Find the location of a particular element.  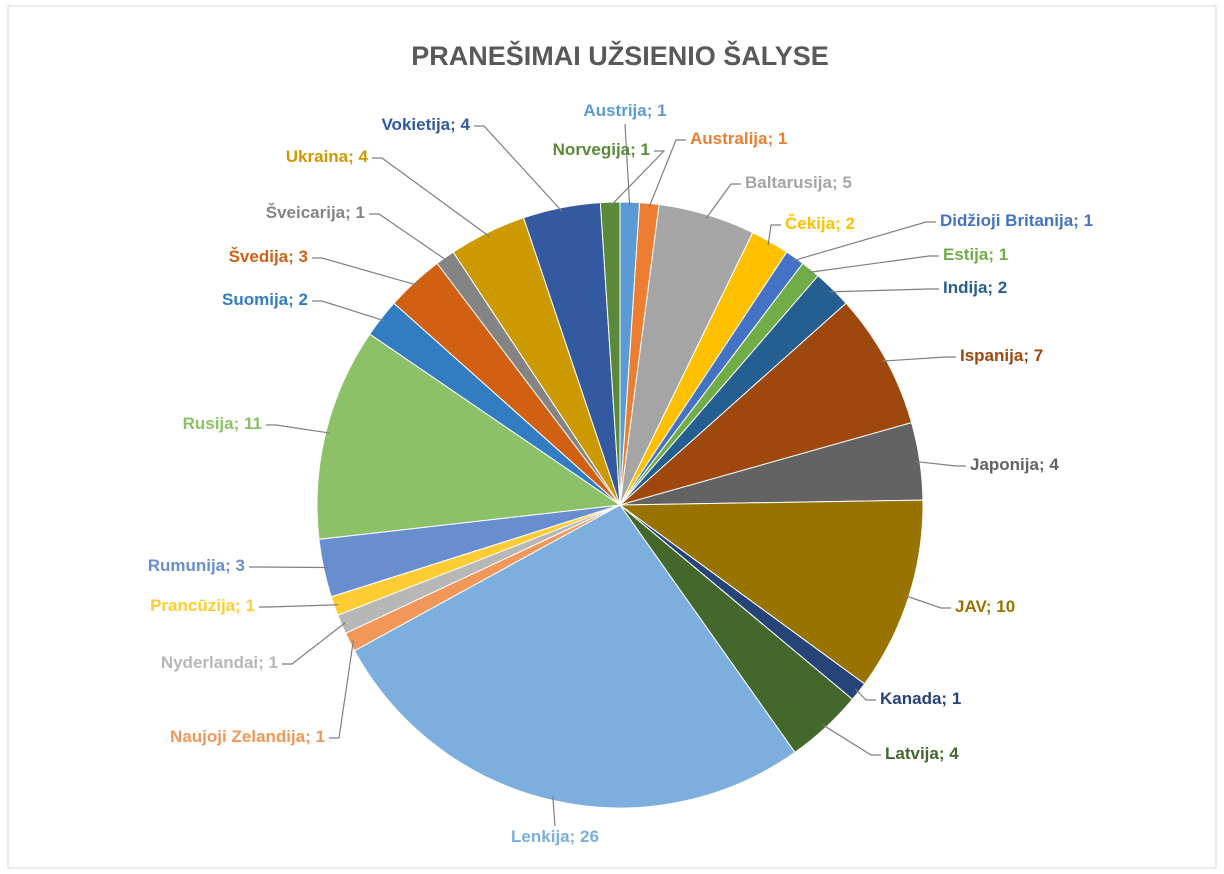

data-label: Suomija; 2 is located at coordinates (265, 299).